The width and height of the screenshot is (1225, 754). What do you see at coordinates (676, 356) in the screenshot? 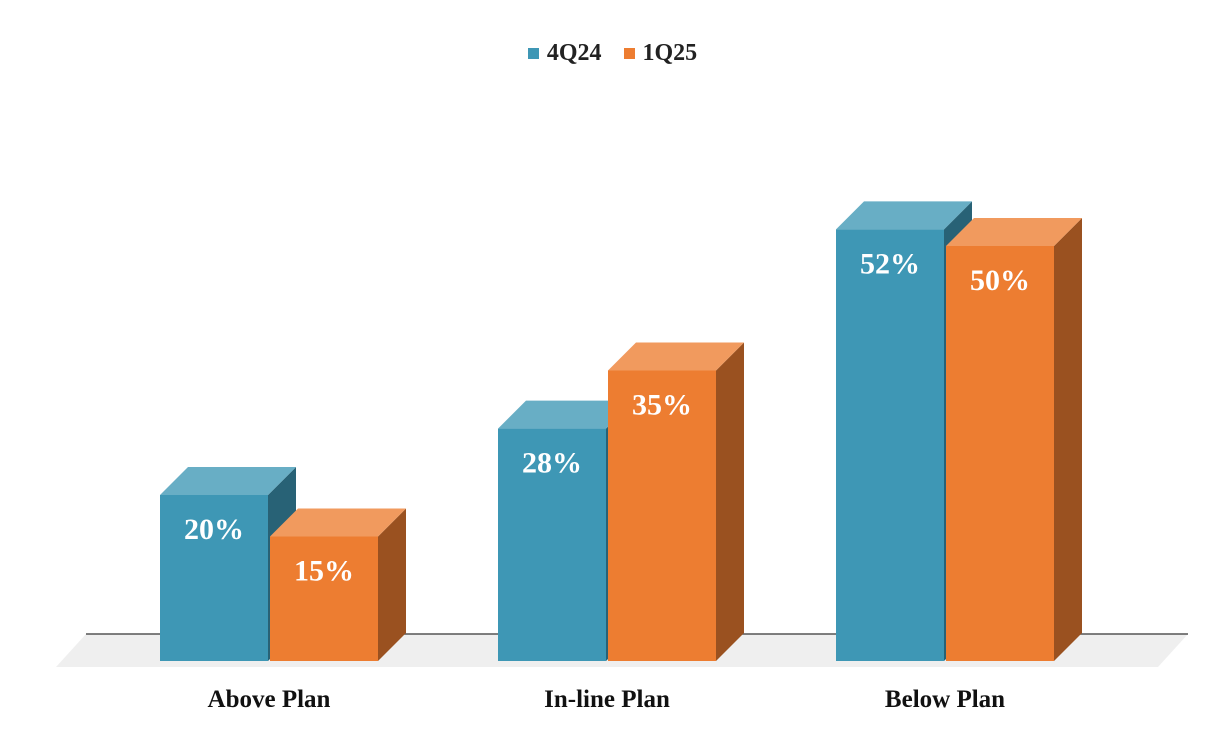
I see `bar-top-1q25-in-line-plan` at bounding box center [676, 356].